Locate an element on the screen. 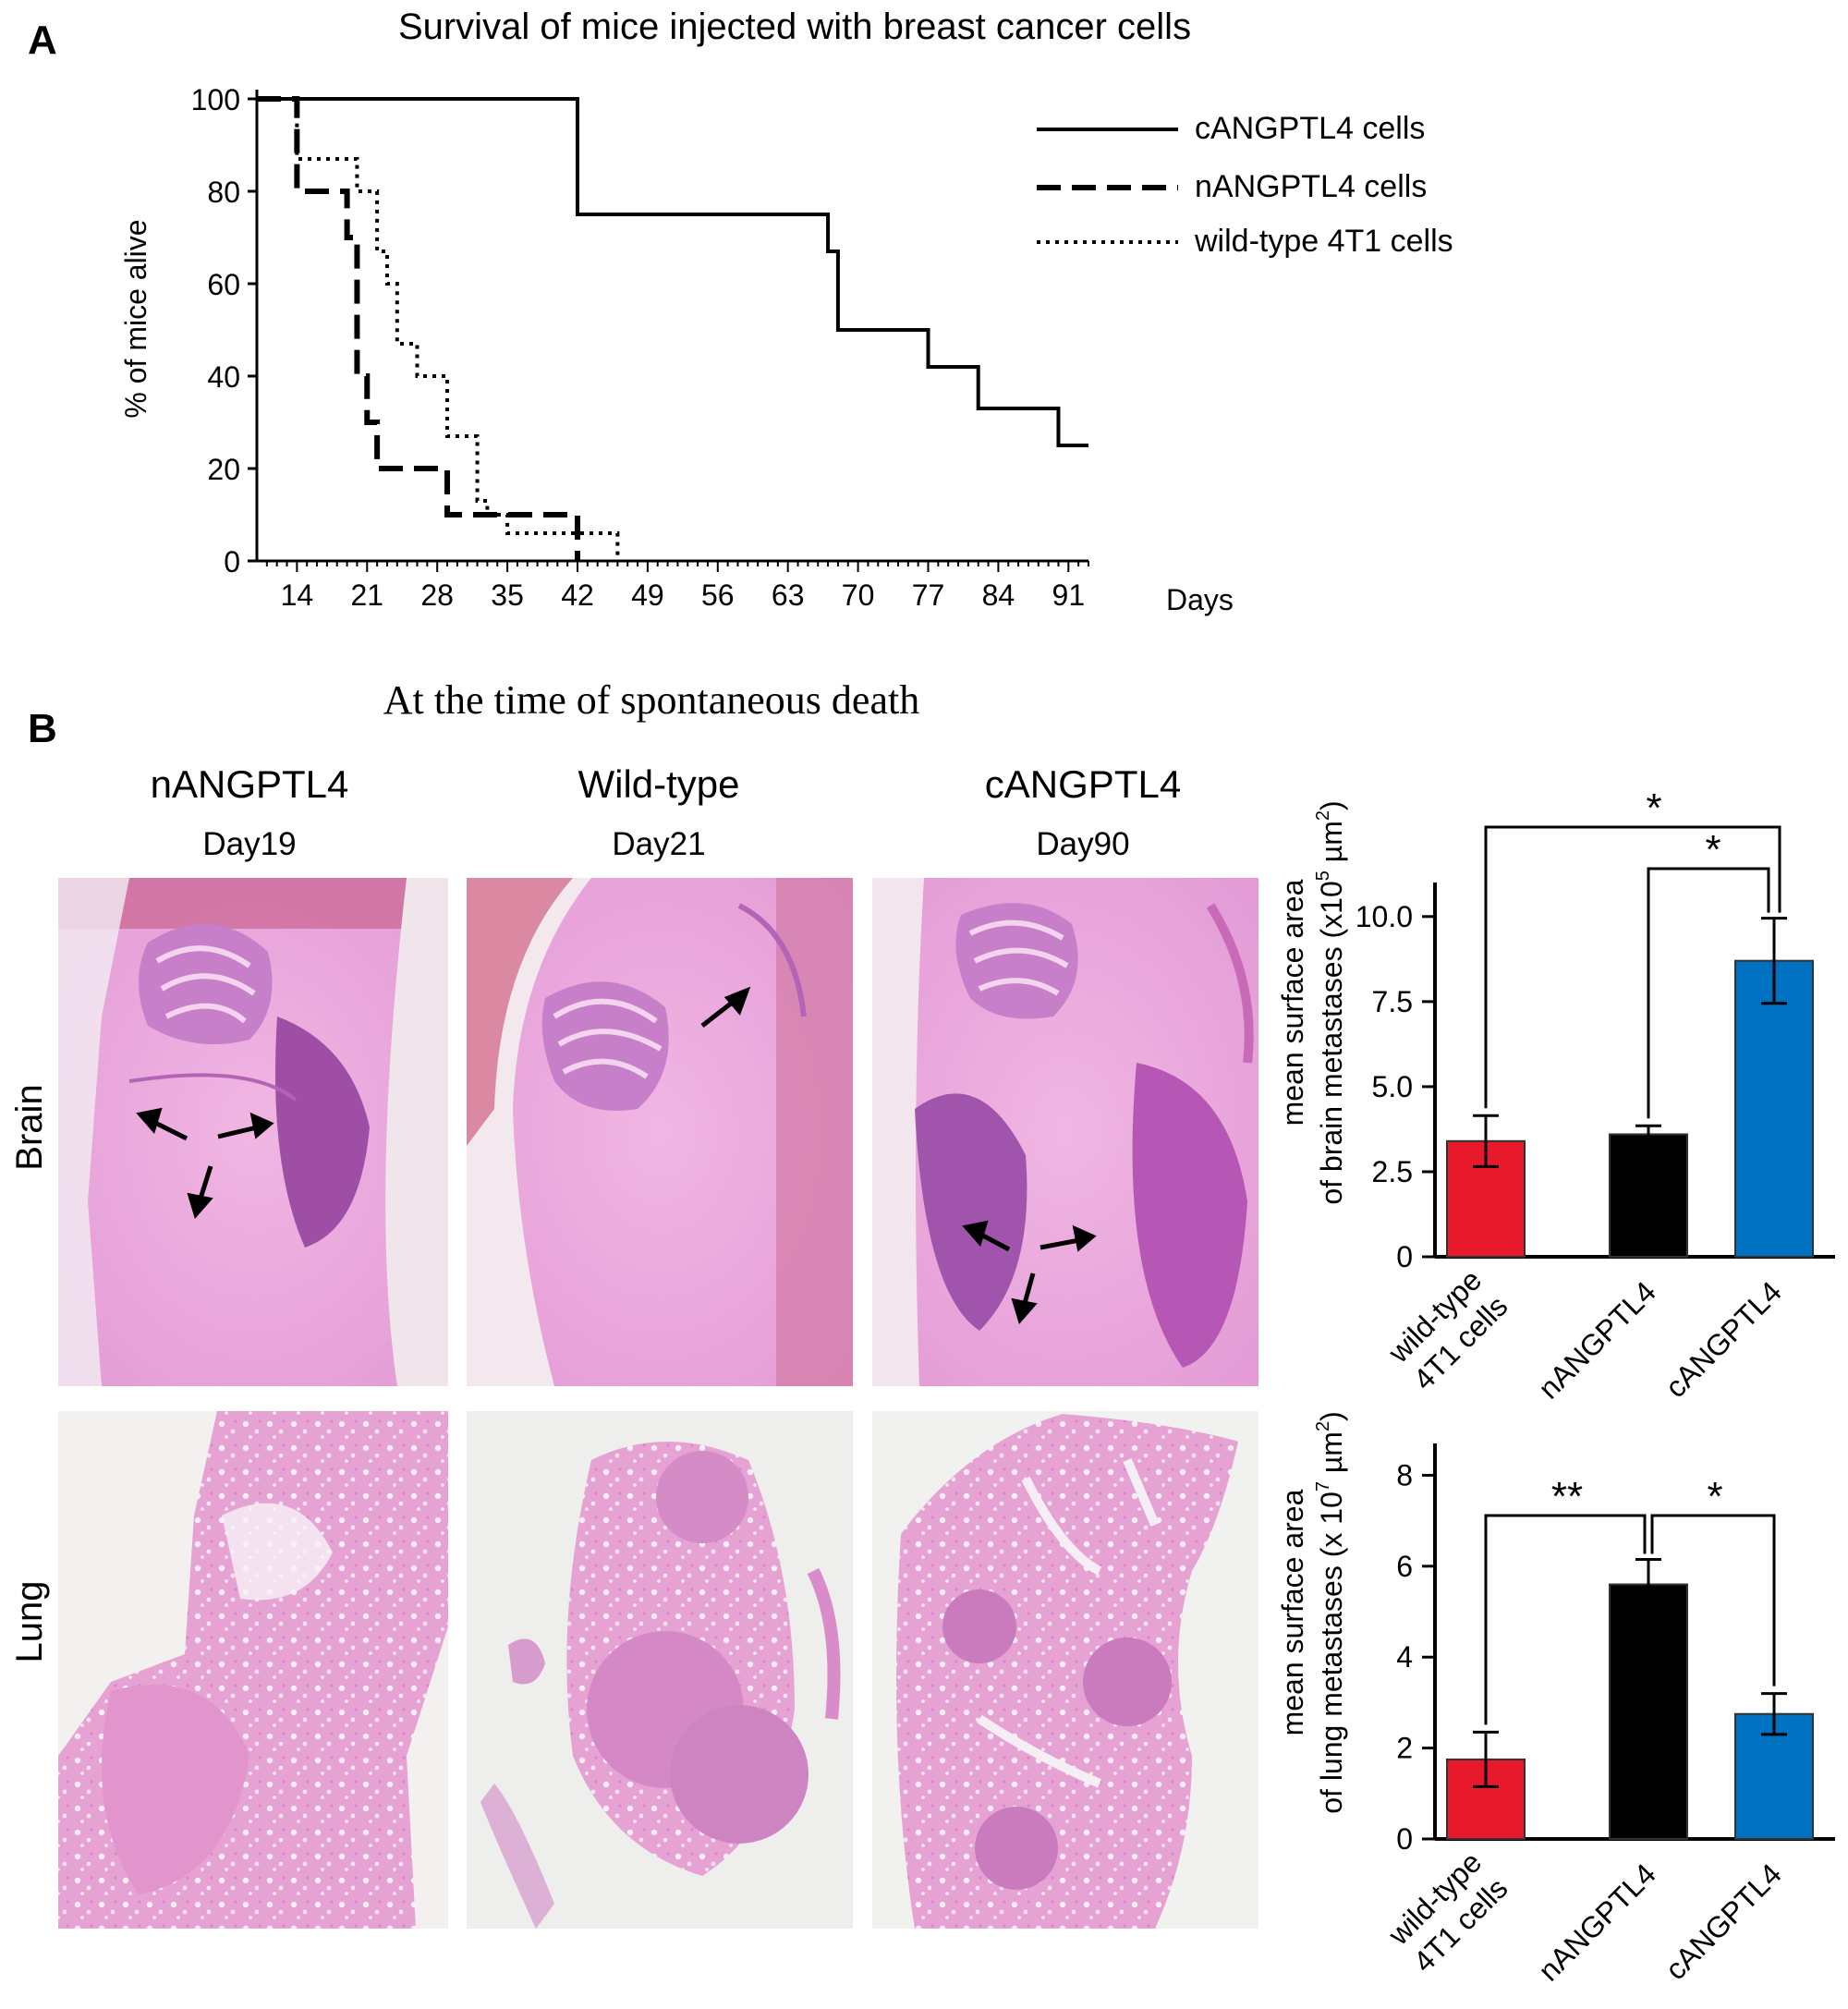 Image resolution: width=1848 pixels, height=2009 pixels. lung-x-tick-label-line: nANGPTL4 is located at coordinates (1597, 1922).